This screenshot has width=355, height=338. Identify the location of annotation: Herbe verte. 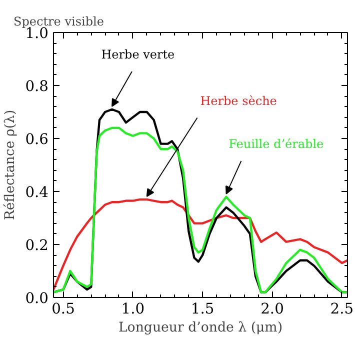
(138, 55).